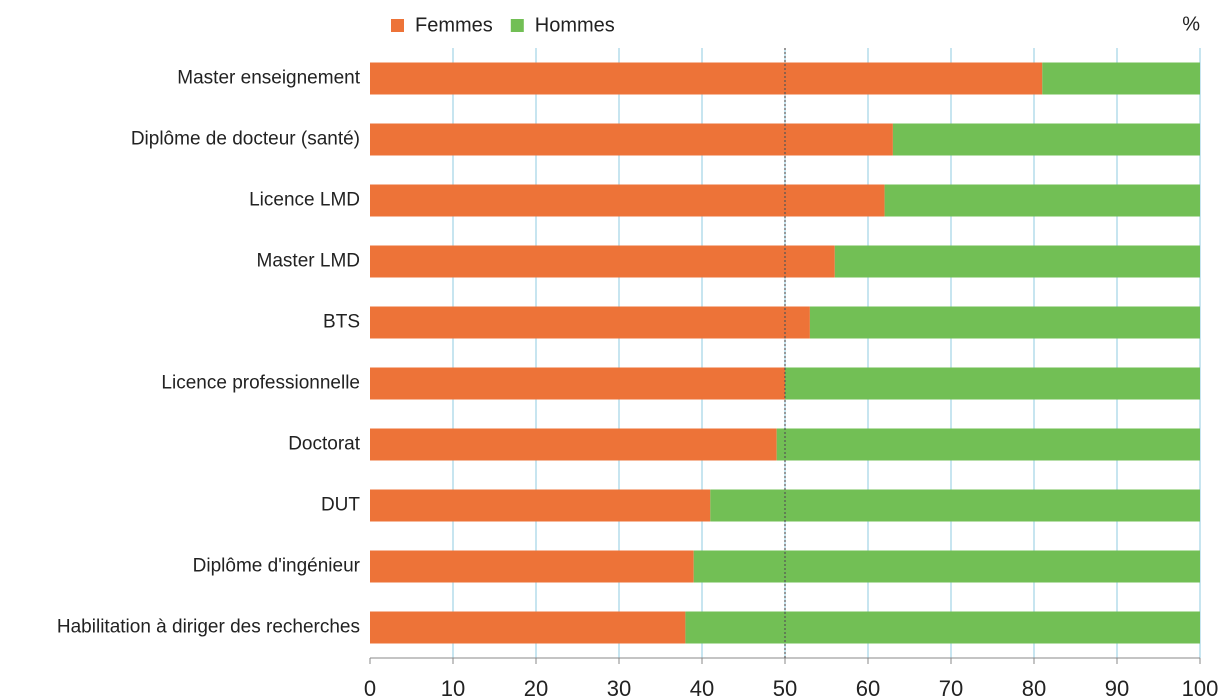 The width and height of the screenshot is (1221, 698). Describe the element at coordinates (324, 444) in the screenshot. I see `category-label: Doctorat` at that location.